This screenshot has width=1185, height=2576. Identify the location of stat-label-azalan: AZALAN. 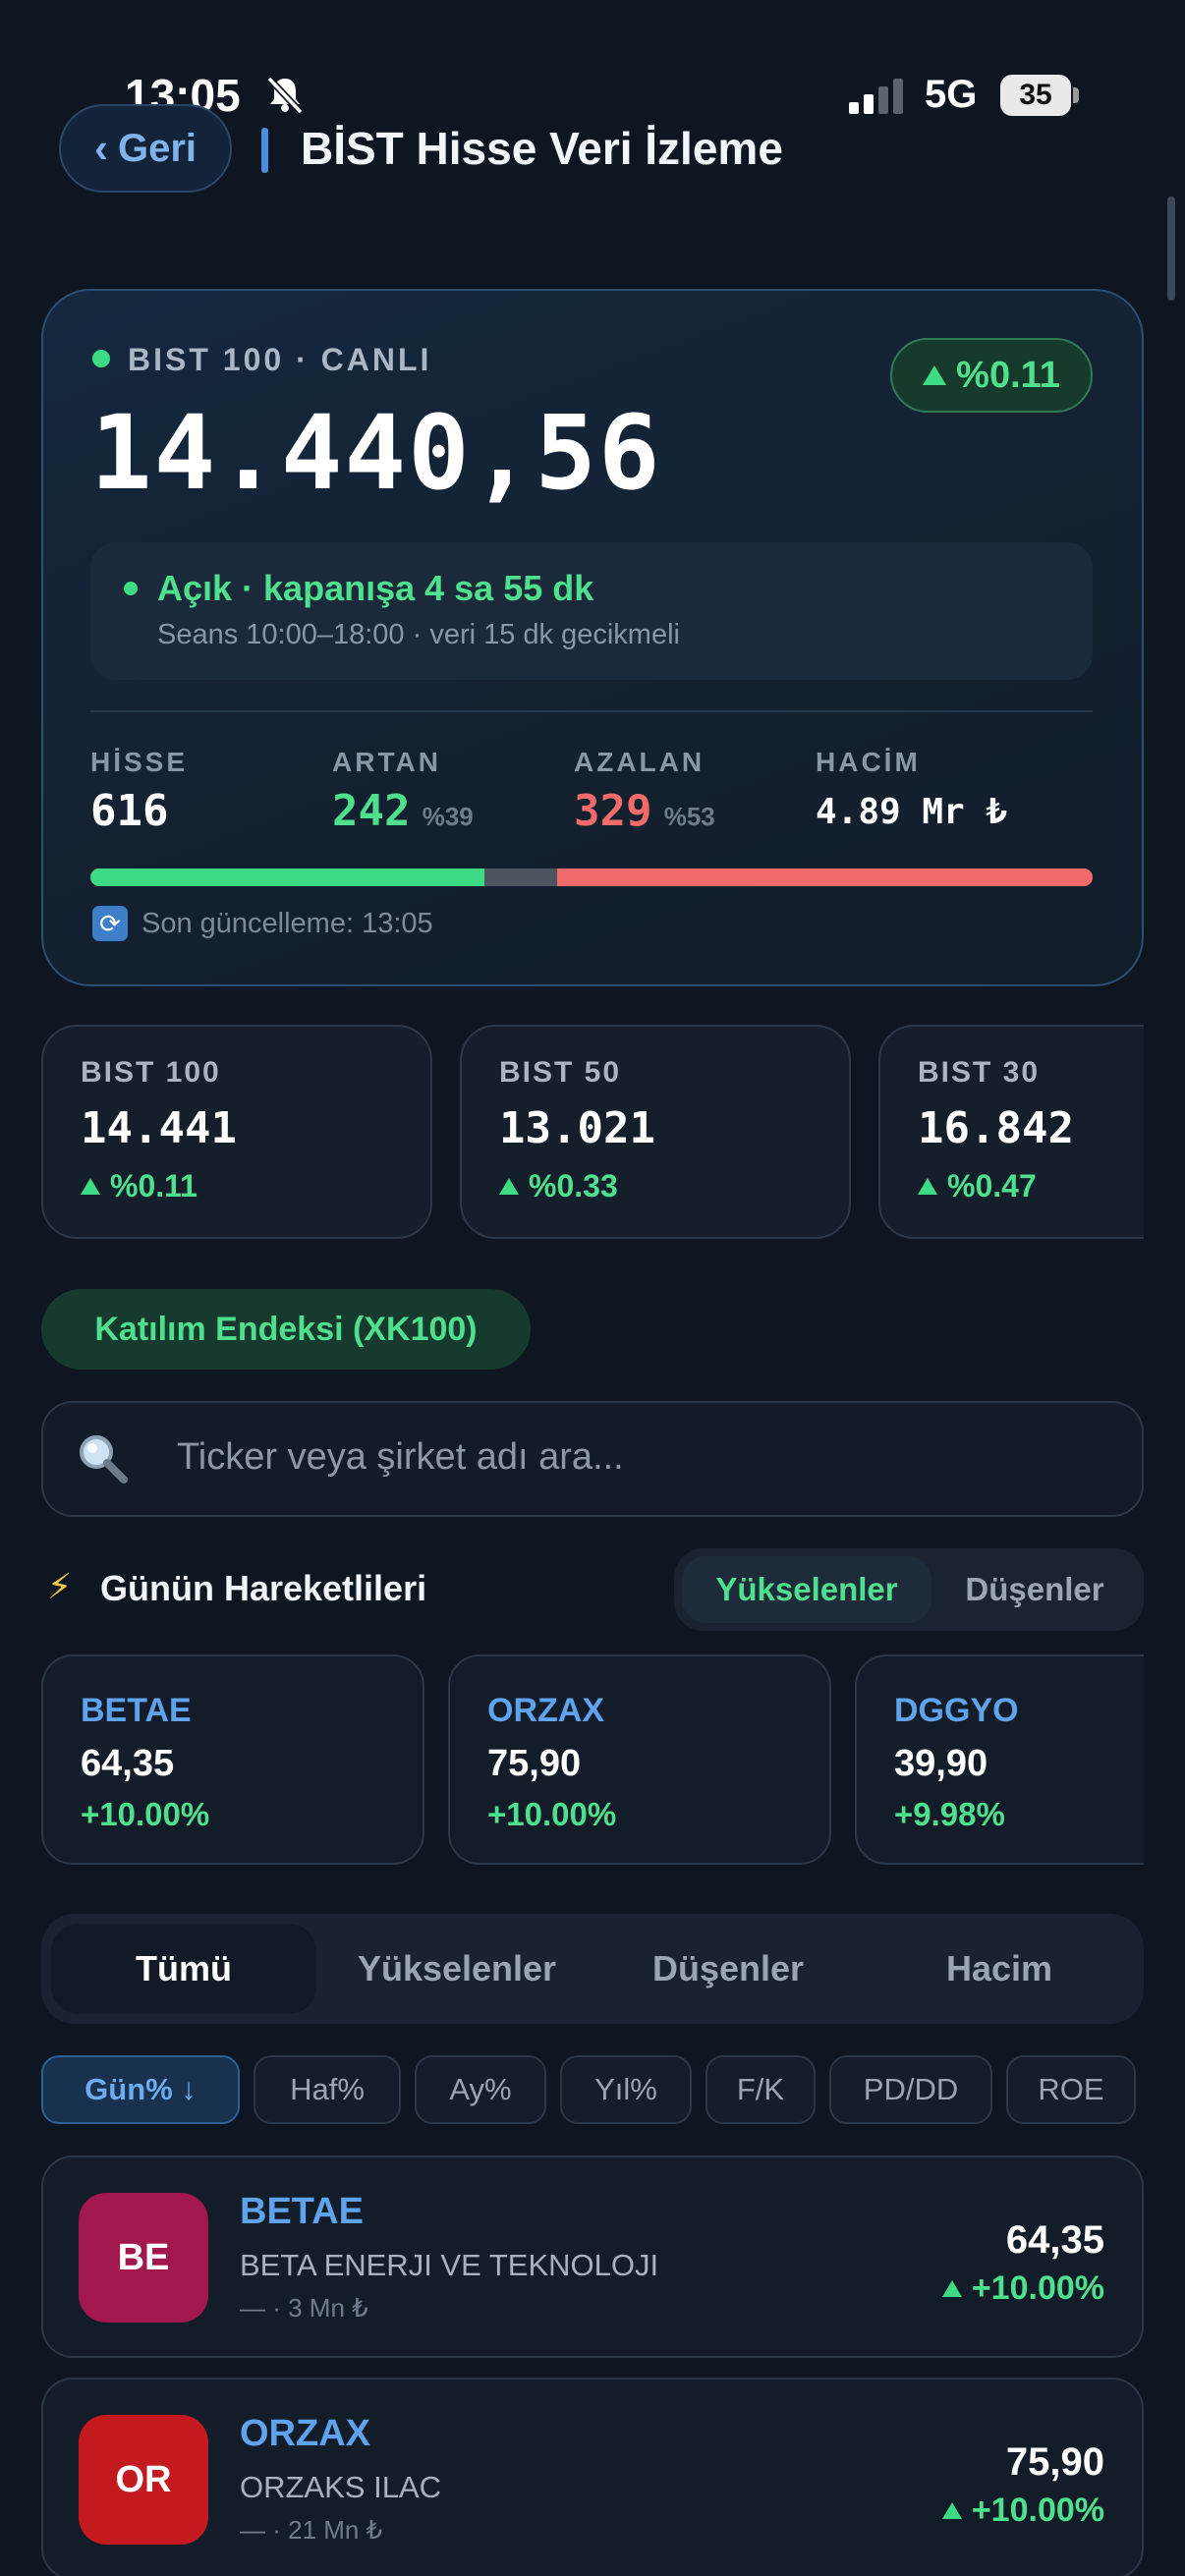
(639, 762).